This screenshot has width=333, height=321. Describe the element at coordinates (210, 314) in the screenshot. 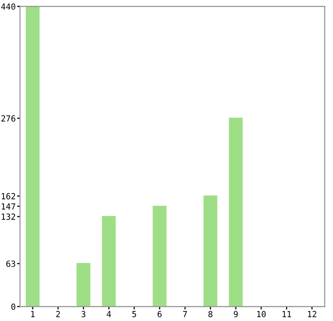

I see `x-tick-label: 8` at that location.